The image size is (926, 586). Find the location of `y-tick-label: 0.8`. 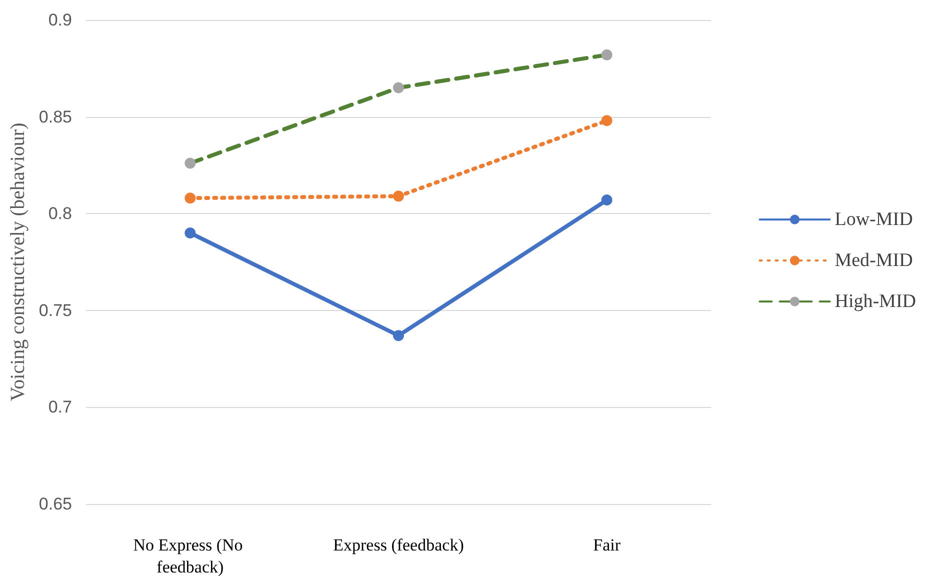

y-tick-label: 0.8 is located at coordinates (60, 214).